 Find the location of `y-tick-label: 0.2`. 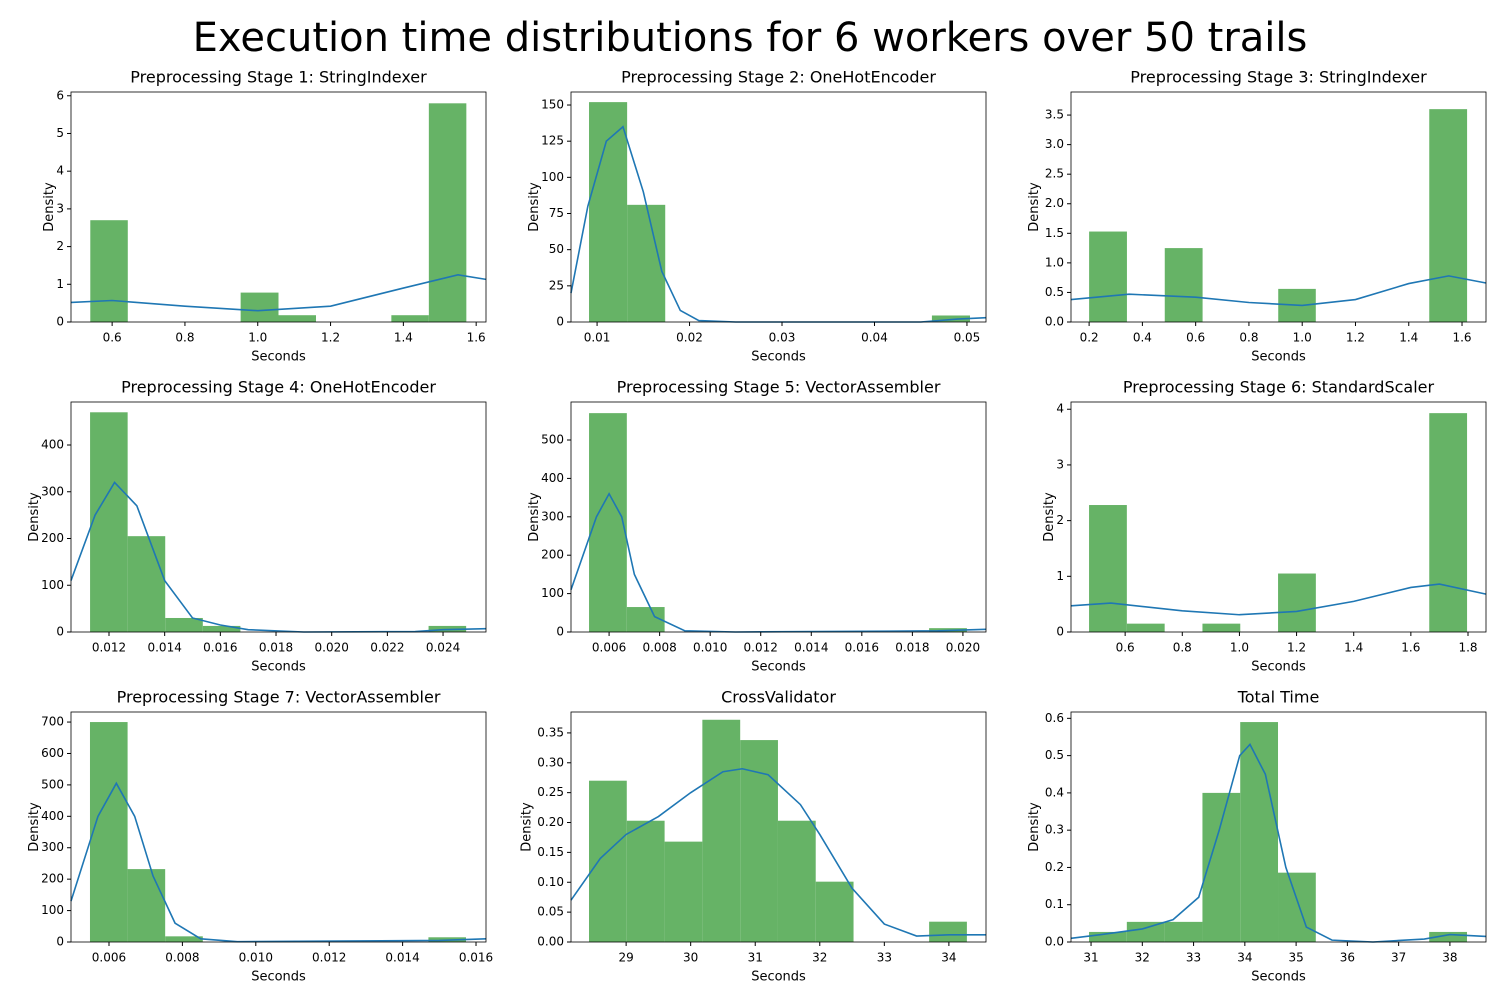

y-tick-label: 0.2 is located at coordinates (1054, 867).